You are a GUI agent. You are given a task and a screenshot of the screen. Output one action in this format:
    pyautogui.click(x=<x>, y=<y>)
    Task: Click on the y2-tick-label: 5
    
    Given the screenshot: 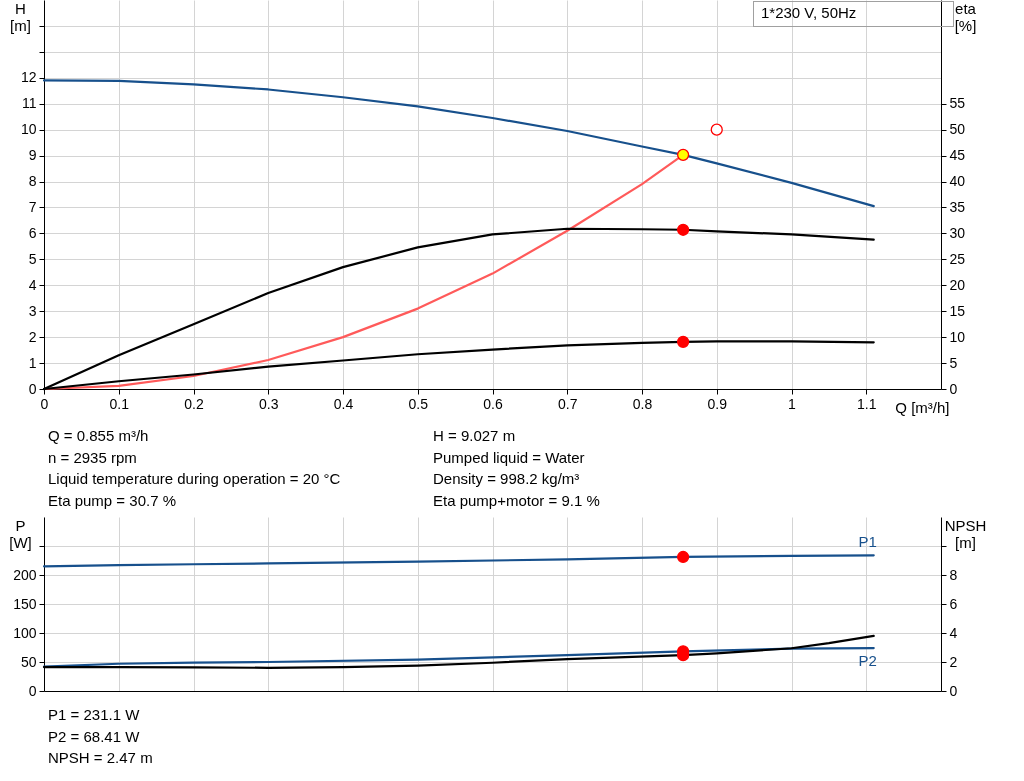 What is the action you would take?
    pyautogui.click(x=953, y=362)
    